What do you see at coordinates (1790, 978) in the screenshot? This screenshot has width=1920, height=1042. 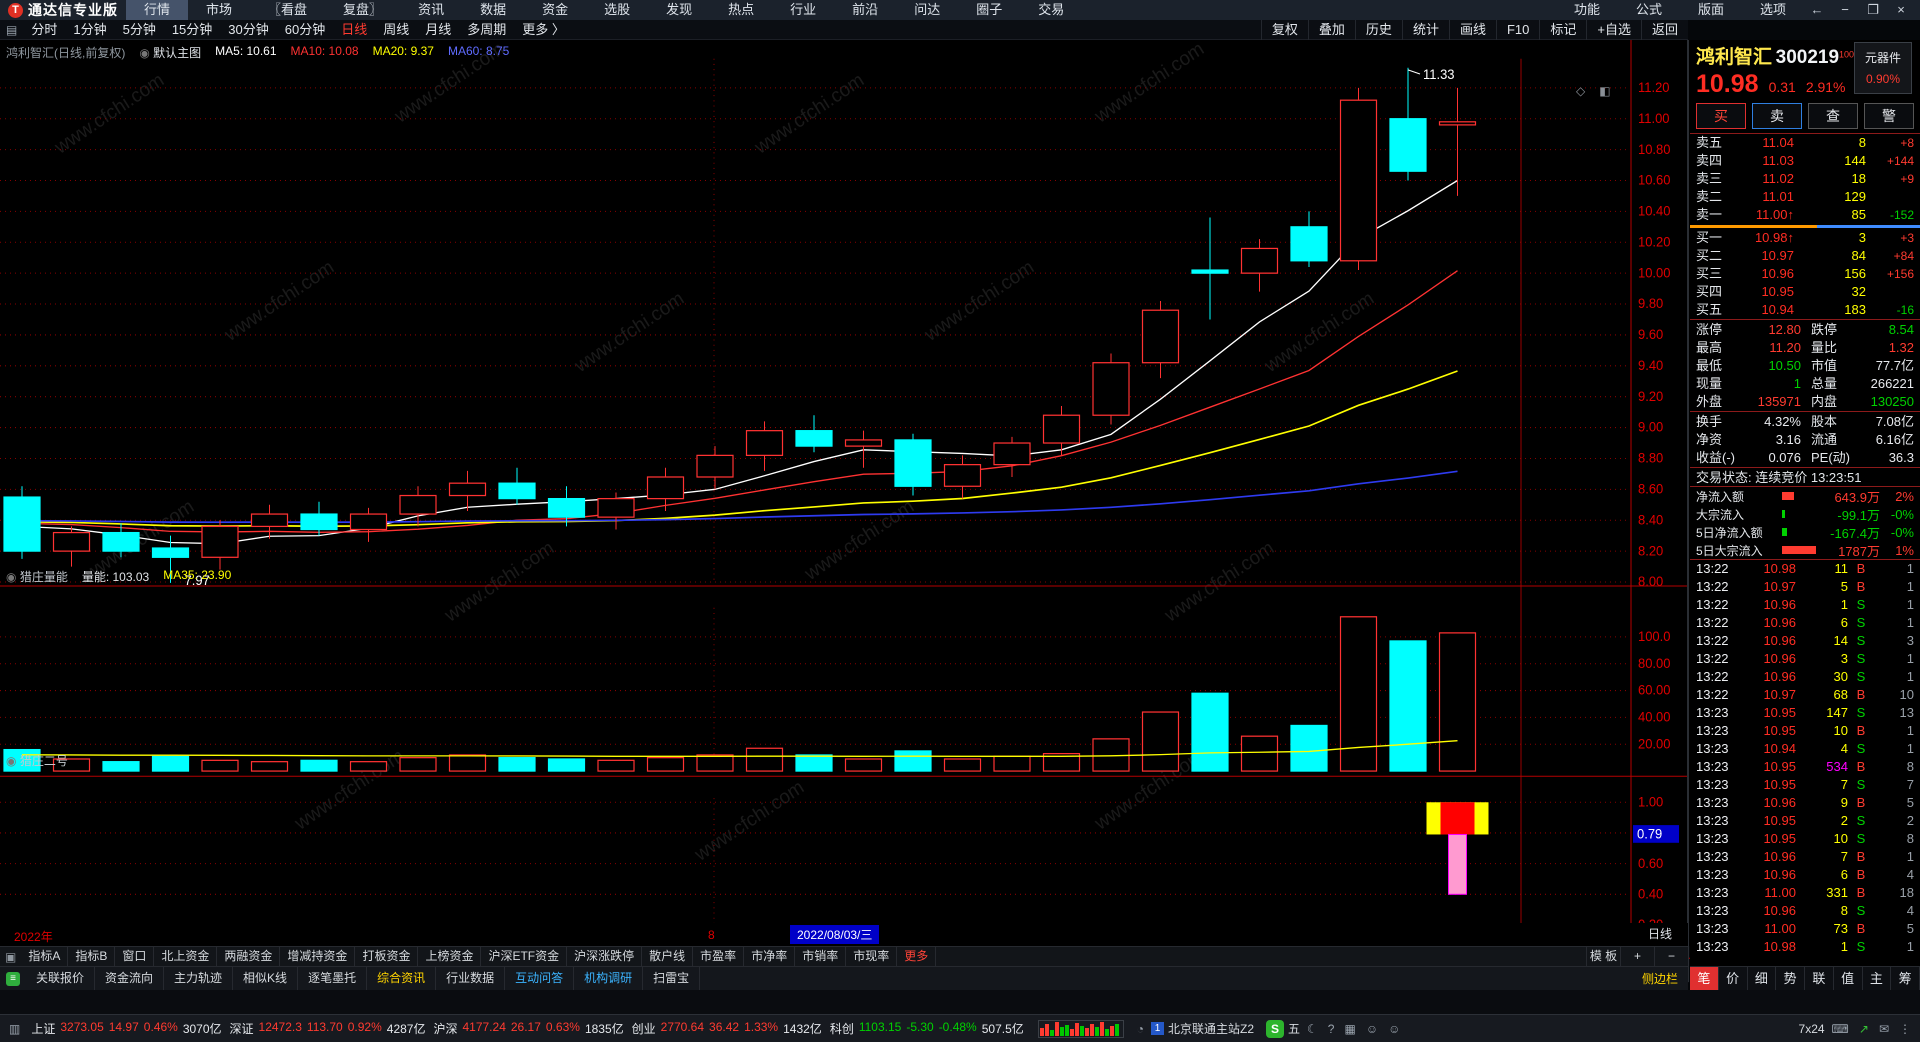 I see `quote-panel-tab: 势` at bounding box center [1790, 978].